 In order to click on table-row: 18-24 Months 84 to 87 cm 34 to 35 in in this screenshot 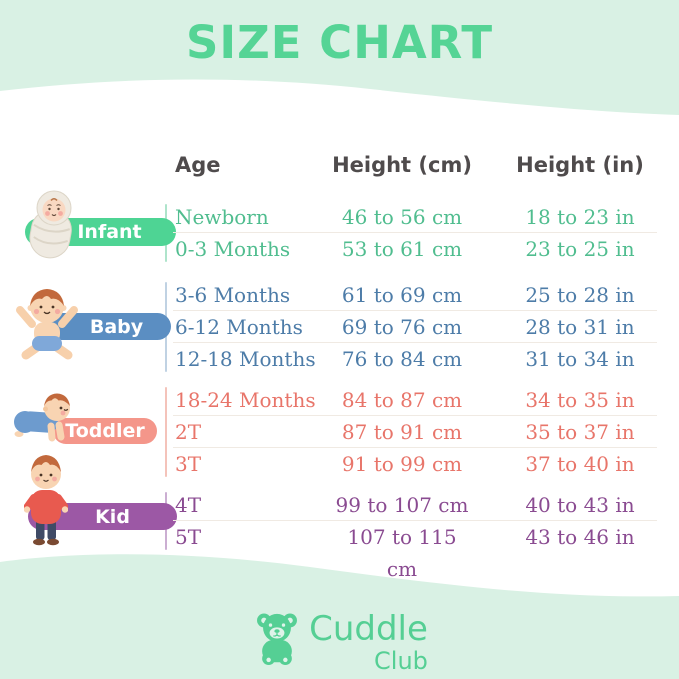, I will do `click(339, 400)`.